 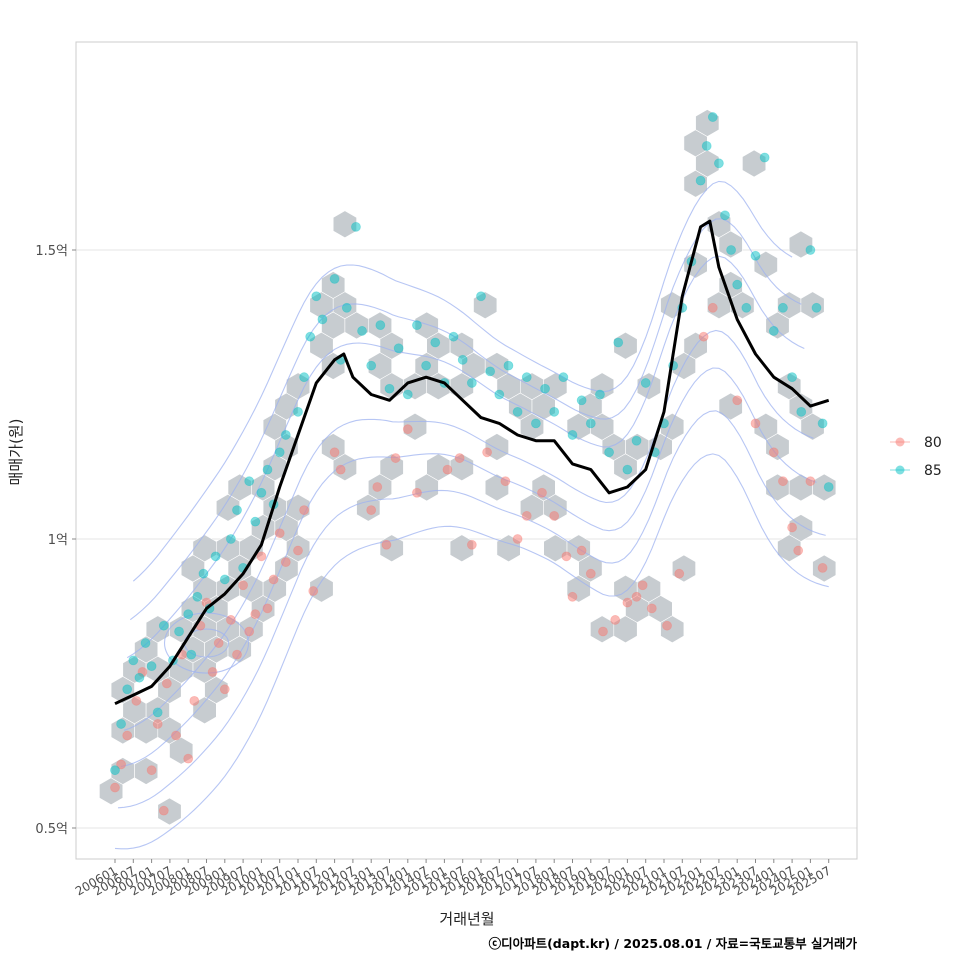 What do you see at coordinates (900, 470) in the screenshot?
I see `legend-key-point` at bounding box center [900, 470].